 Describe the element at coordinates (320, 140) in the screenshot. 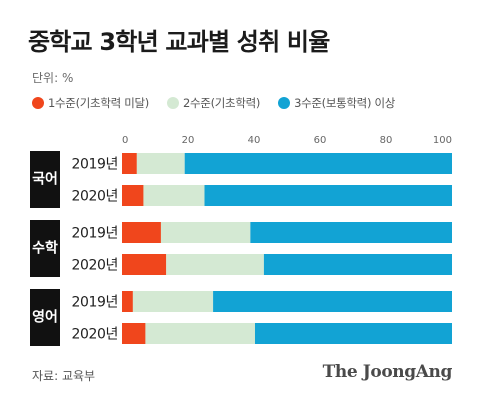

I see `x-tick-label: 60` at that location.